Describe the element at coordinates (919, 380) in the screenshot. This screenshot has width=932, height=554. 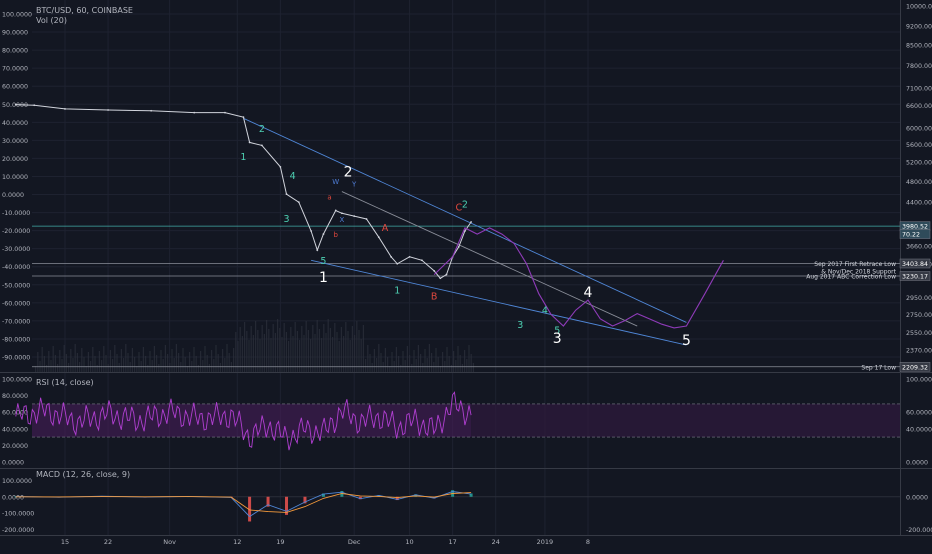
I see `rsi-right-tick-label: 100.0000` at that location.